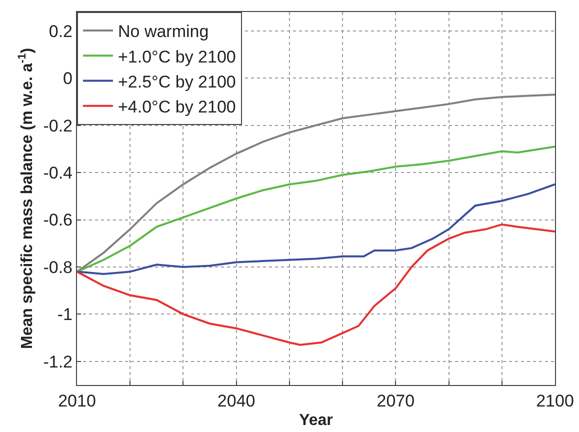 The image size is (579, 432). I want to click on y-tick-label: 0, so click(67, 78).